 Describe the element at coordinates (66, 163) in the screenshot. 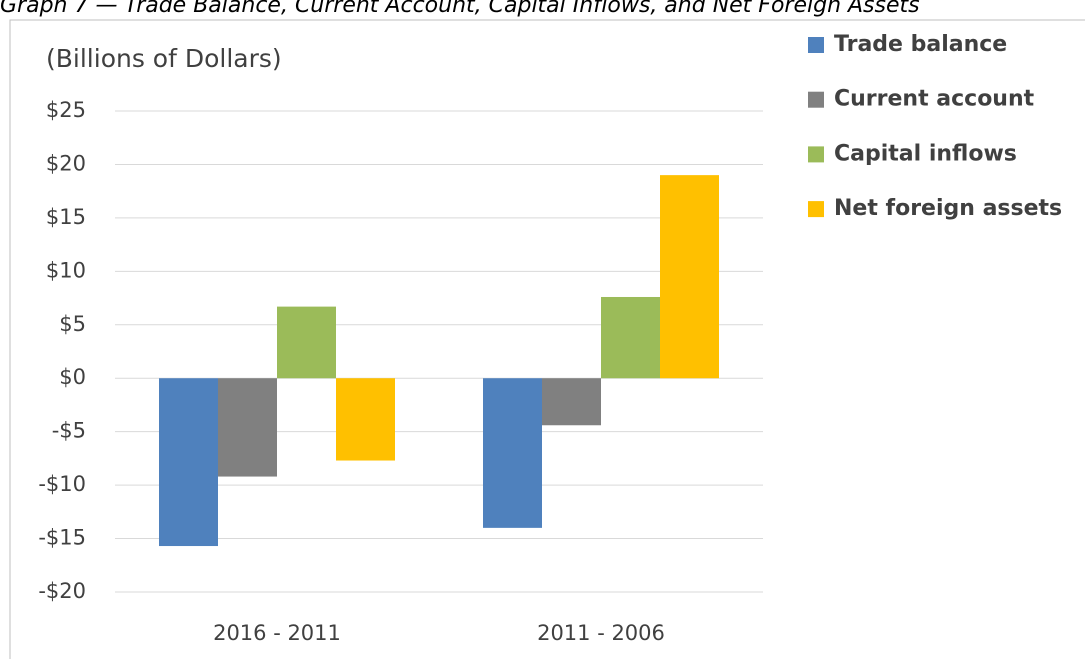

I see `y-tick-label: $20` at that location.